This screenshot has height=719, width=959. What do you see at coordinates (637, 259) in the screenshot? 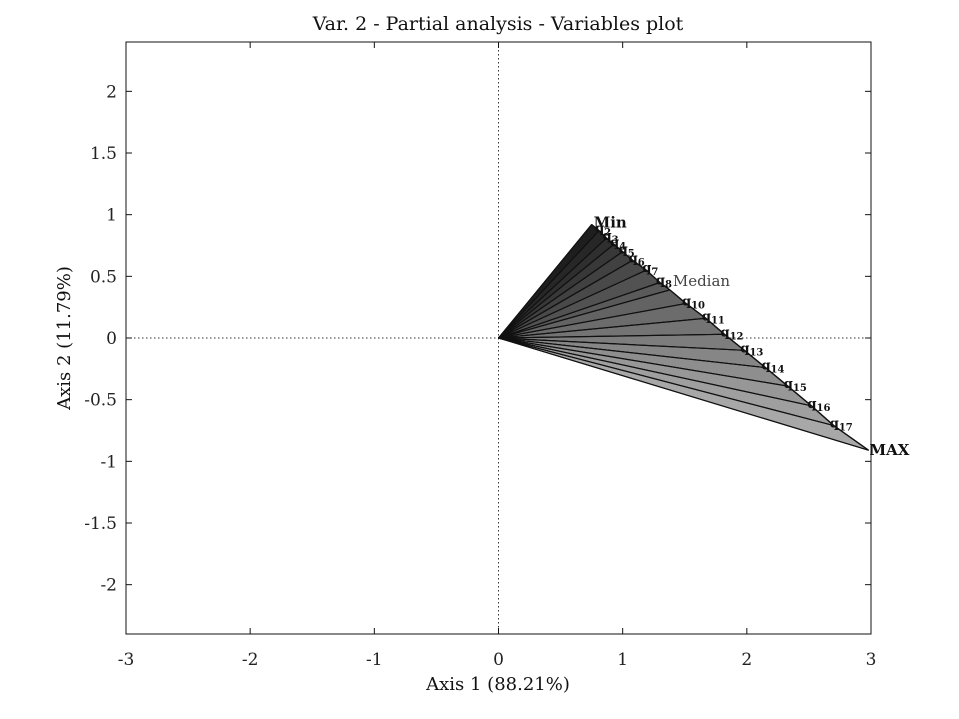
I see `point-label-q6: q6` at bounding box center [637, 259].